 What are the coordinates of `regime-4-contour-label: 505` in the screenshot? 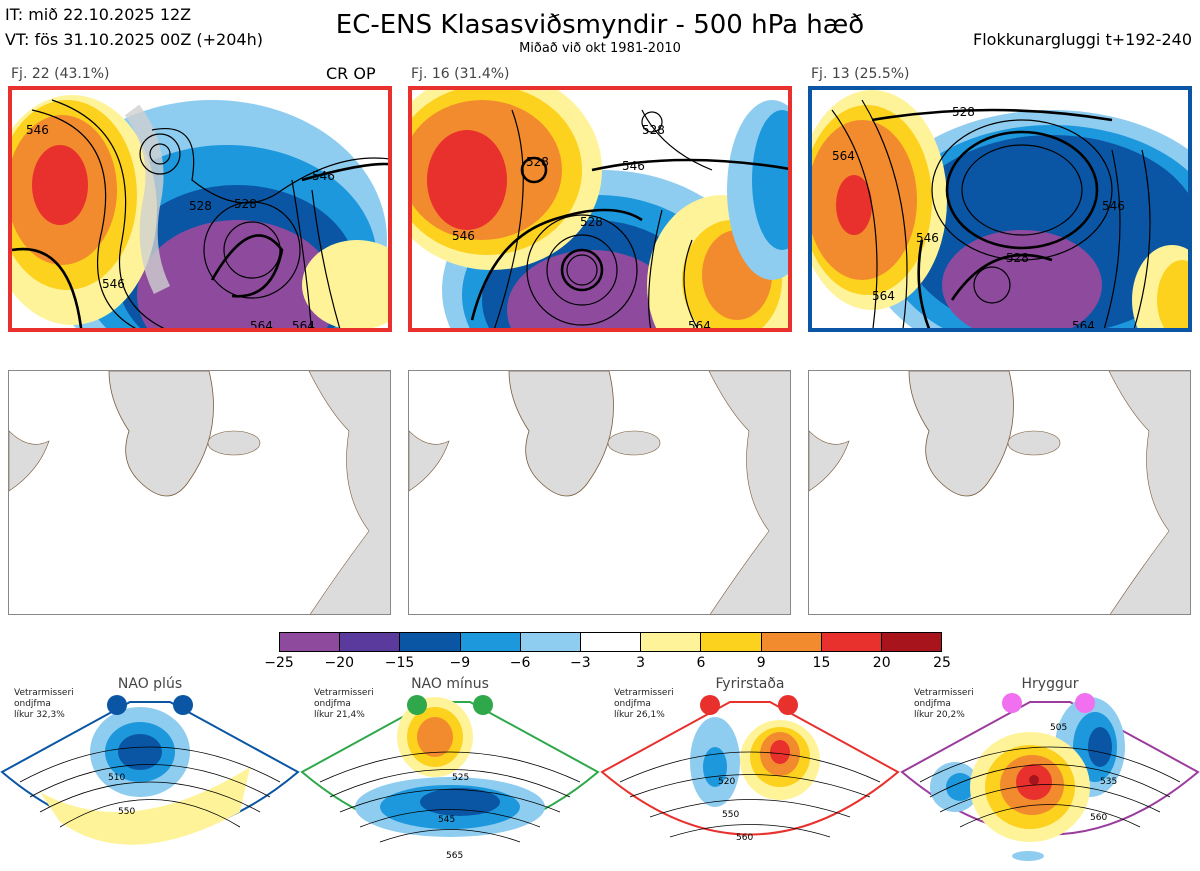 It's located at (1058, 728).